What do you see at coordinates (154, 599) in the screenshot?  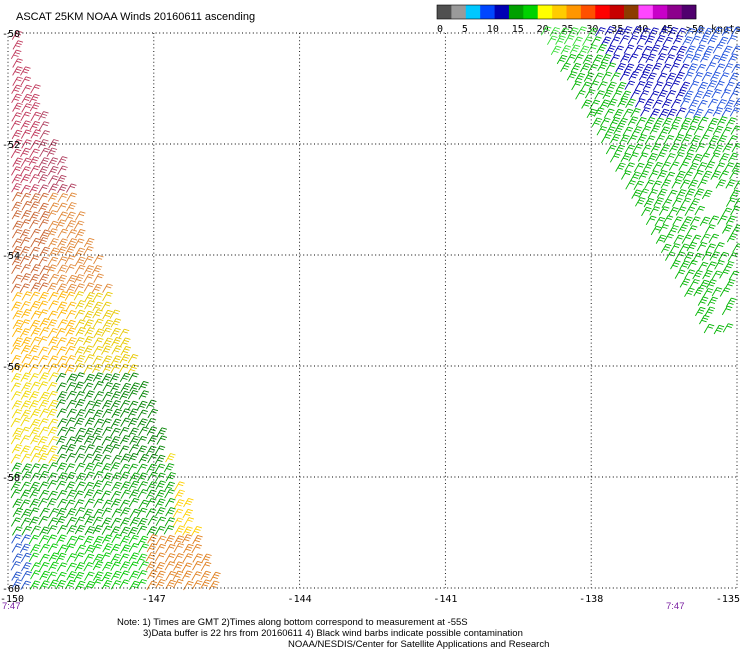 I see `longitude-label: -147` at bounding box center [154, 599].